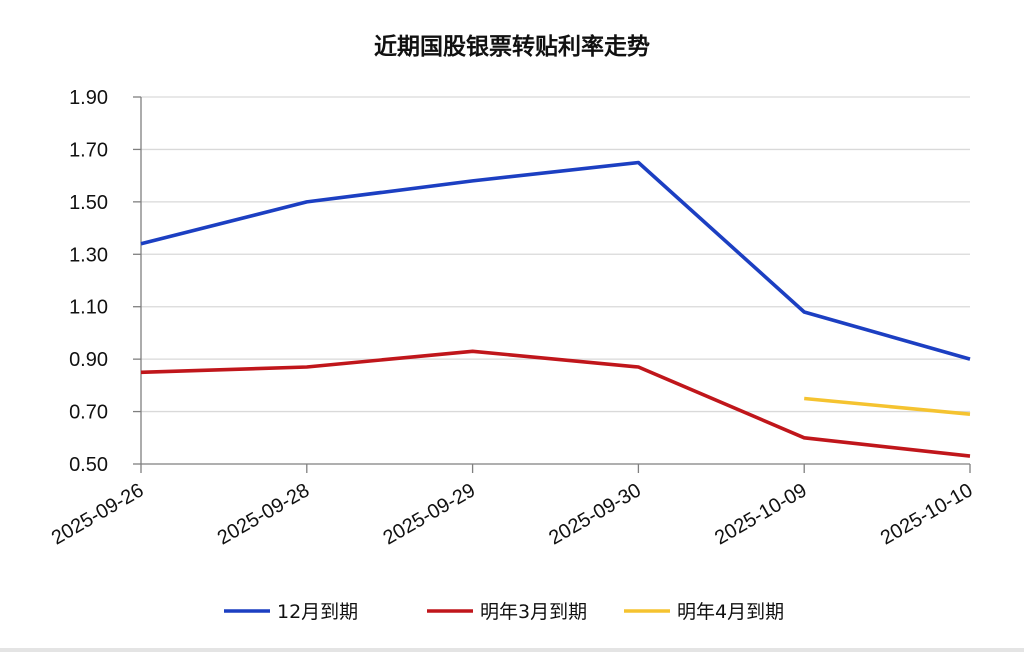 This screenshot has height=652, width=1024. What do you see at coordinates (533, 612) in the screenshot?
I see `legend-label: 明年3月到期` at bounding box center [533, 612].